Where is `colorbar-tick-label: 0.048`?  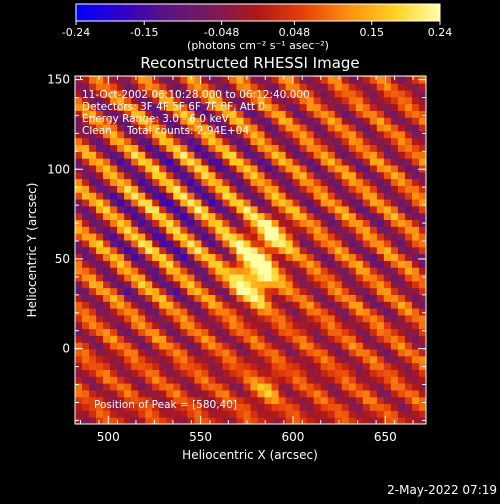 colorbar-tick-label: 0.048 is located at coordinates (295, 32).